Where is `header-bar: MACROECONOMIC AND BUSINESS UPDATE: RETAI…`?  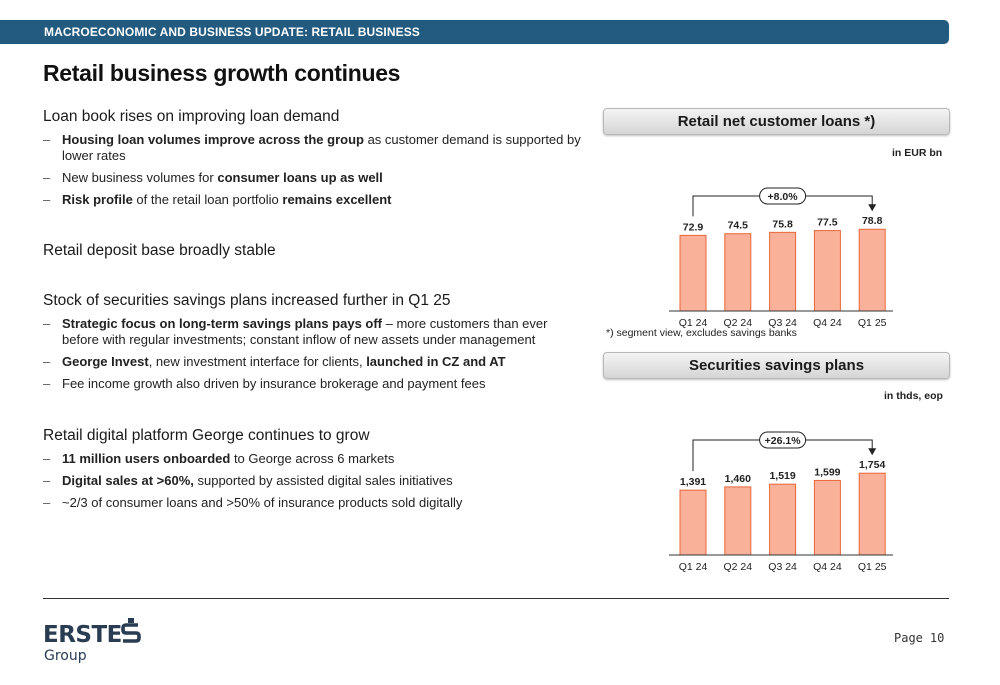 header-bar: MACROECONOMIC AND BUSINESS UPDATE: RETAI… is located at coordinates (474, 32).